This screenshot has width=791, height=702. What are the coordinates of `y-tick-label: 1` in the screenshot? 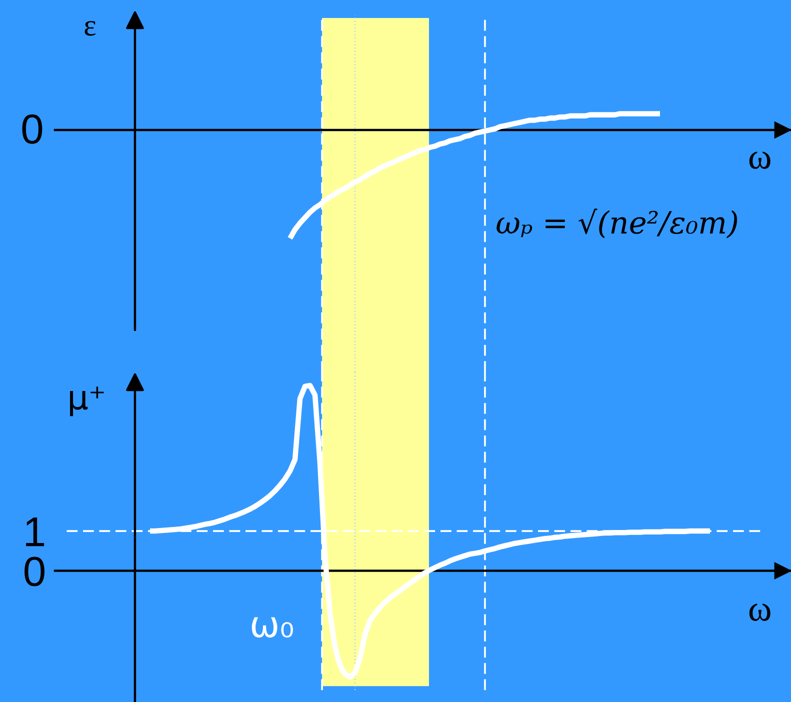 It's located at (35, 531).